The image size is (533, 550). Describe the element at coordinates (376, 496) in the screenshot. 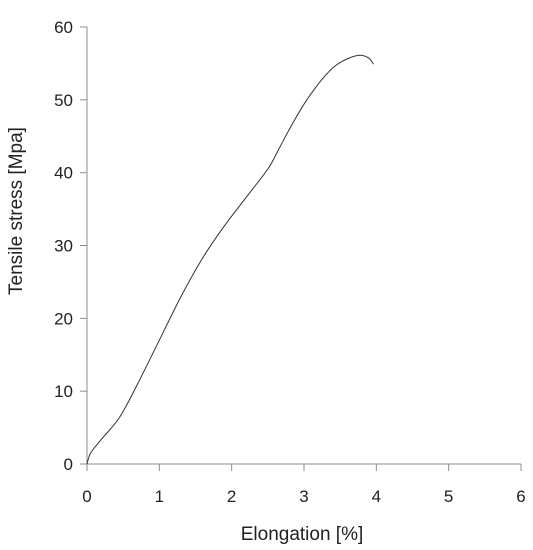

I see `x-tick-label: 4` at that location.